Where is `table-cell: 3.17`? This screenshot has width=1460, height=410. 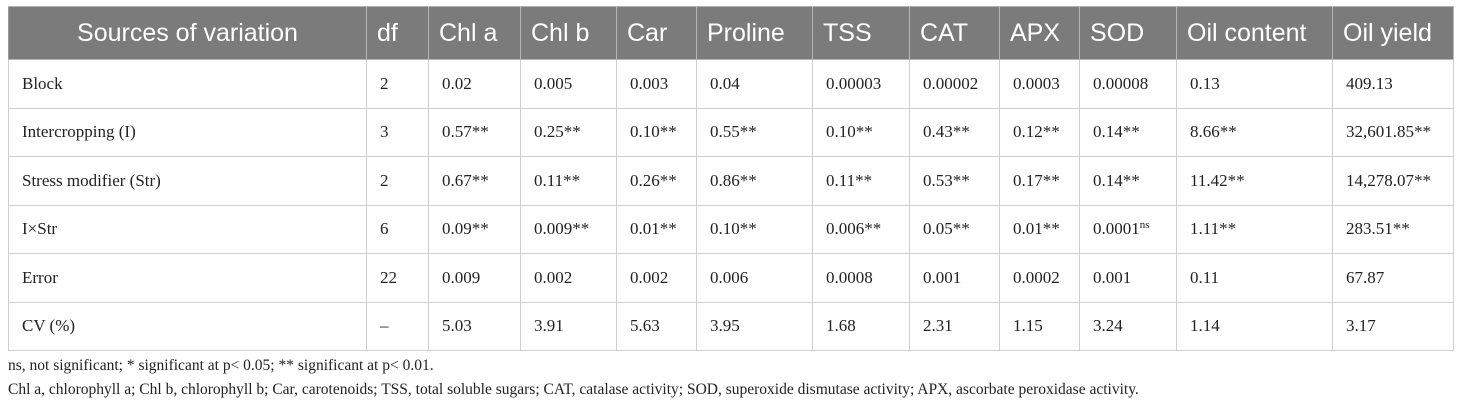 table-cell: 3.17 is located at coordinates (1393, 326).